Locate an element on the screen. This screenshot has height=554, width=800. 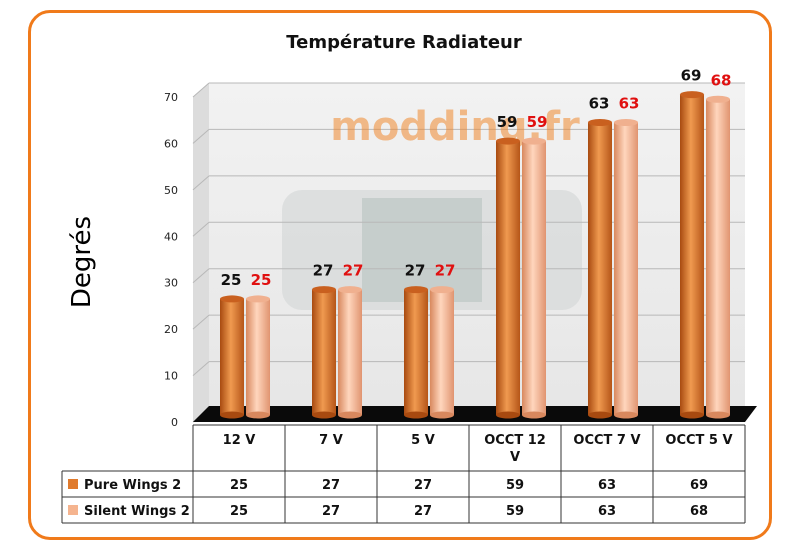
chart-title: Température Radiateur is located at coordinates (404, 42).